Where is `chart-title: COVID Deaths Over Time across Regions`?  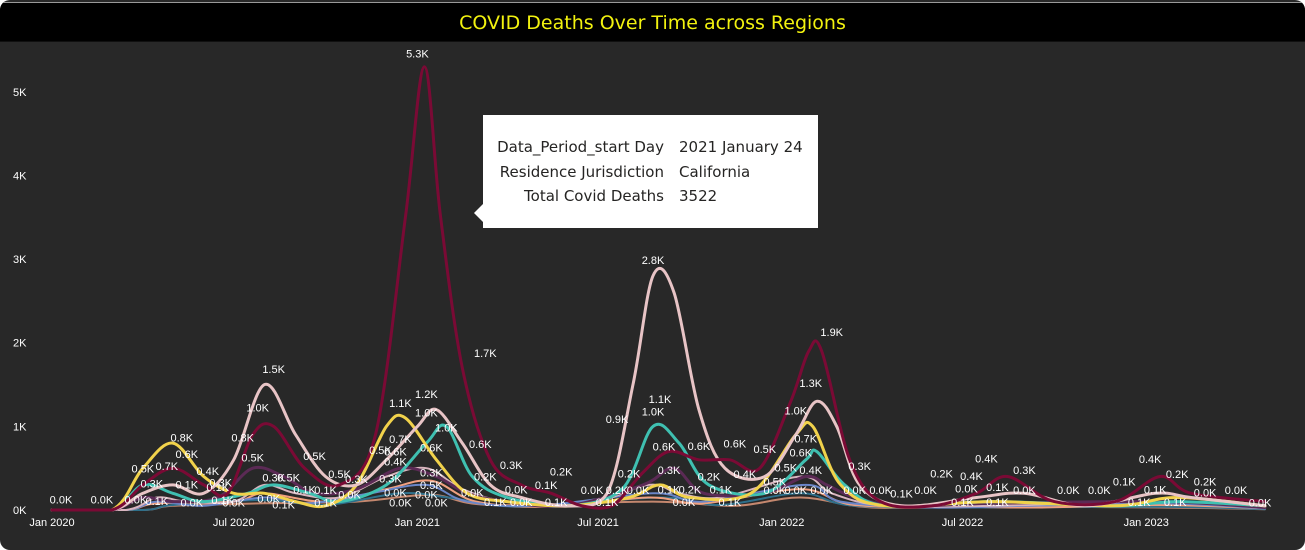 chart-title: COVID Deaths Over Time across Regions is located at coordinates (652, 23).